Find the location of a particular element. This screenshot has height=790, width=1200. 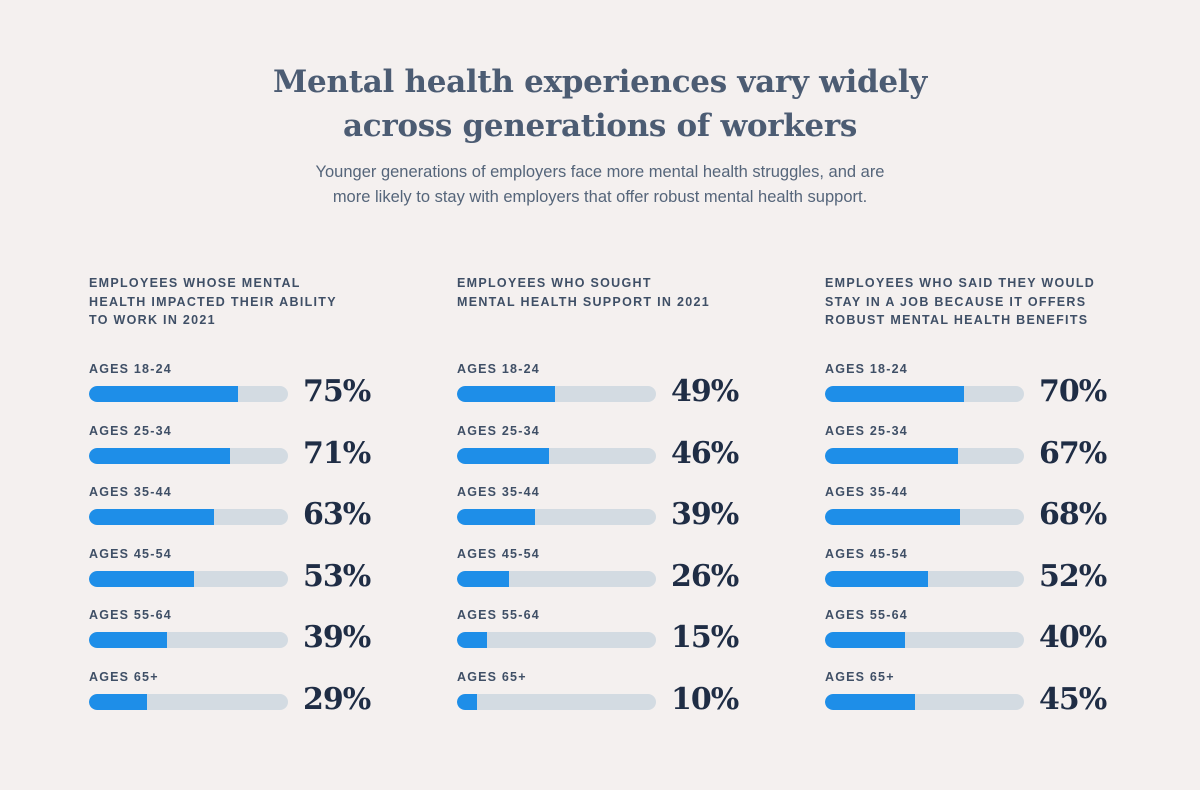

data-label: 10% is located at coordinates (705, 699).